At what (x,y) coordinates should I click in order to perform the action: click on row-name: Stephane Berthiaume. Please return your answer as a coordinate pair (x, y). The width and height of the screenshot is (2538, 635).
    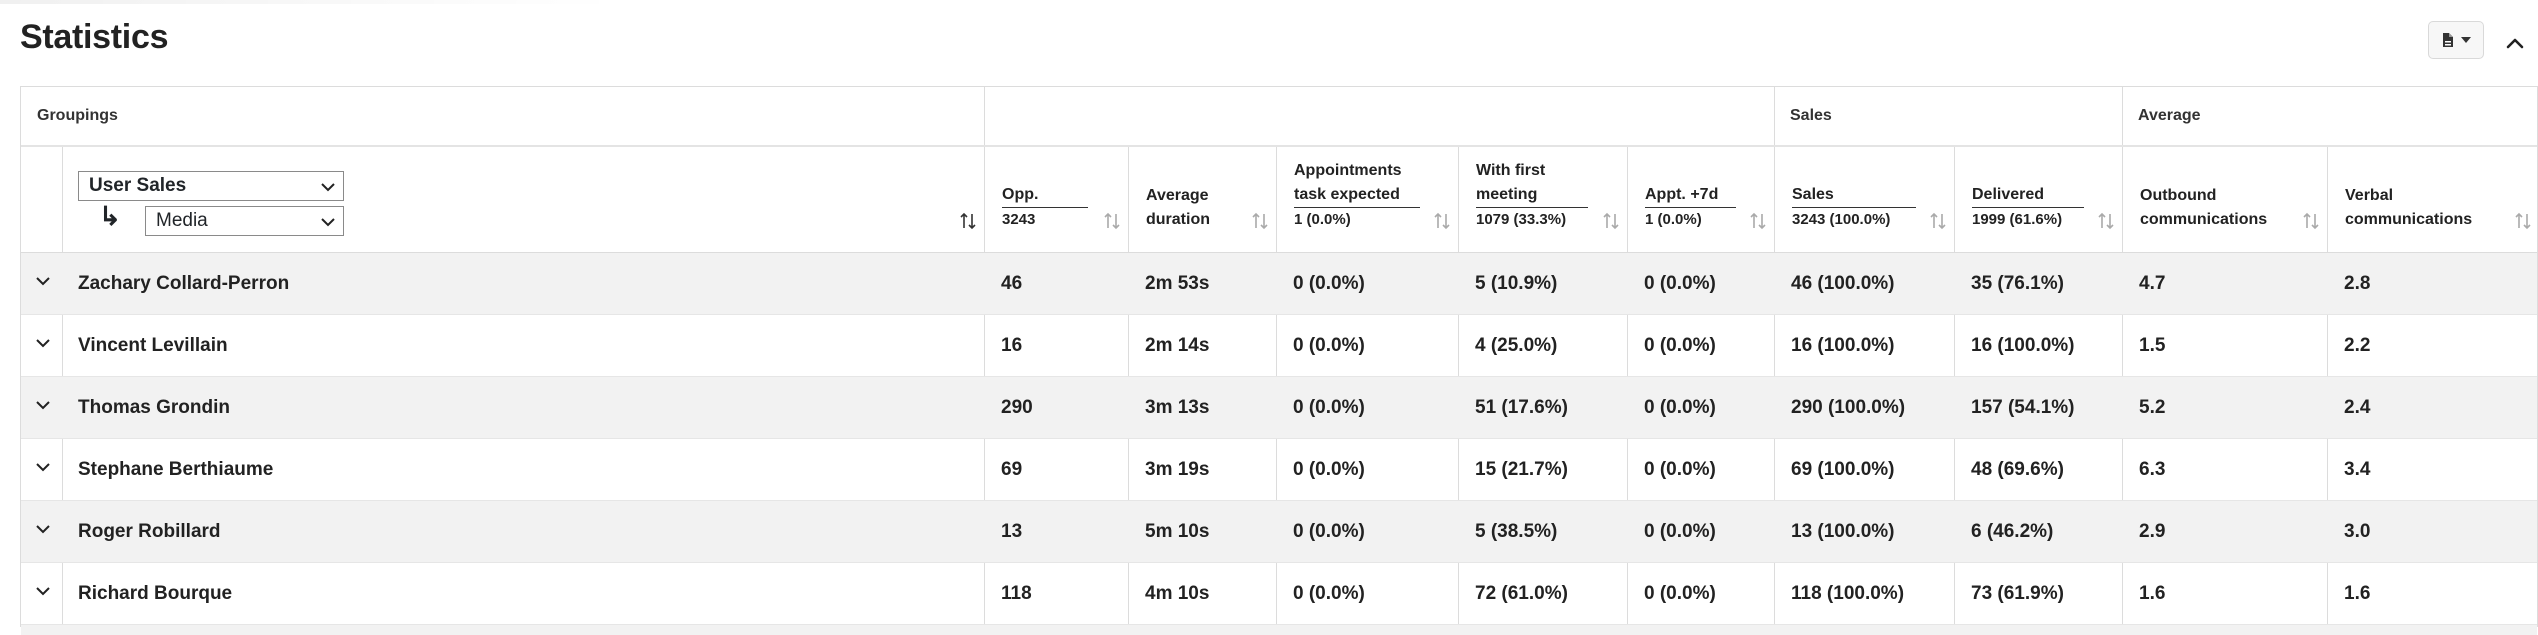
    Looking at the image, I should click on (176, 469).